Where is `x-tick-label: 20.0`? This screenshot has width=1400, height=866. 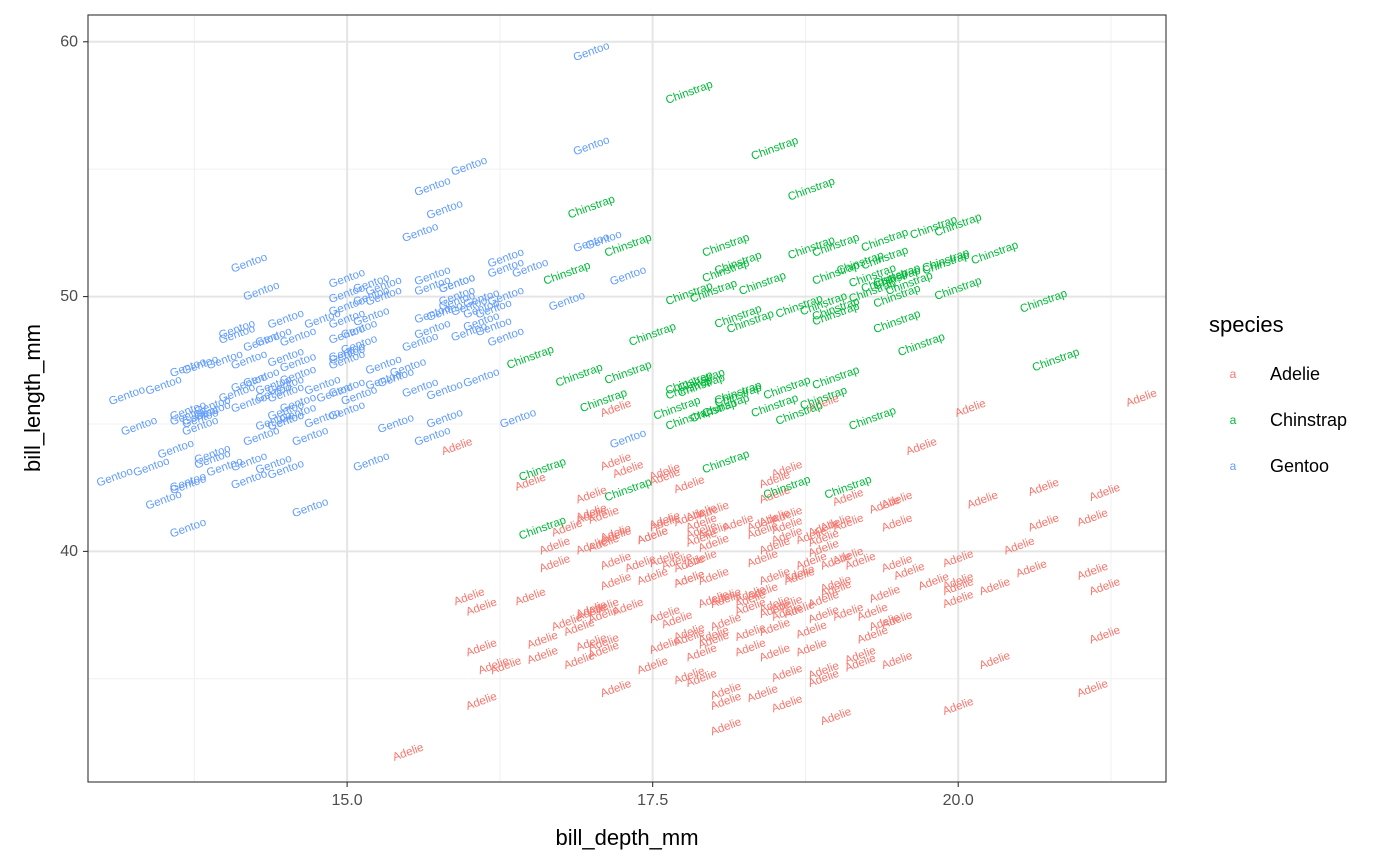
x-tick-label: 20.0 is located at coordinates (958, 800).